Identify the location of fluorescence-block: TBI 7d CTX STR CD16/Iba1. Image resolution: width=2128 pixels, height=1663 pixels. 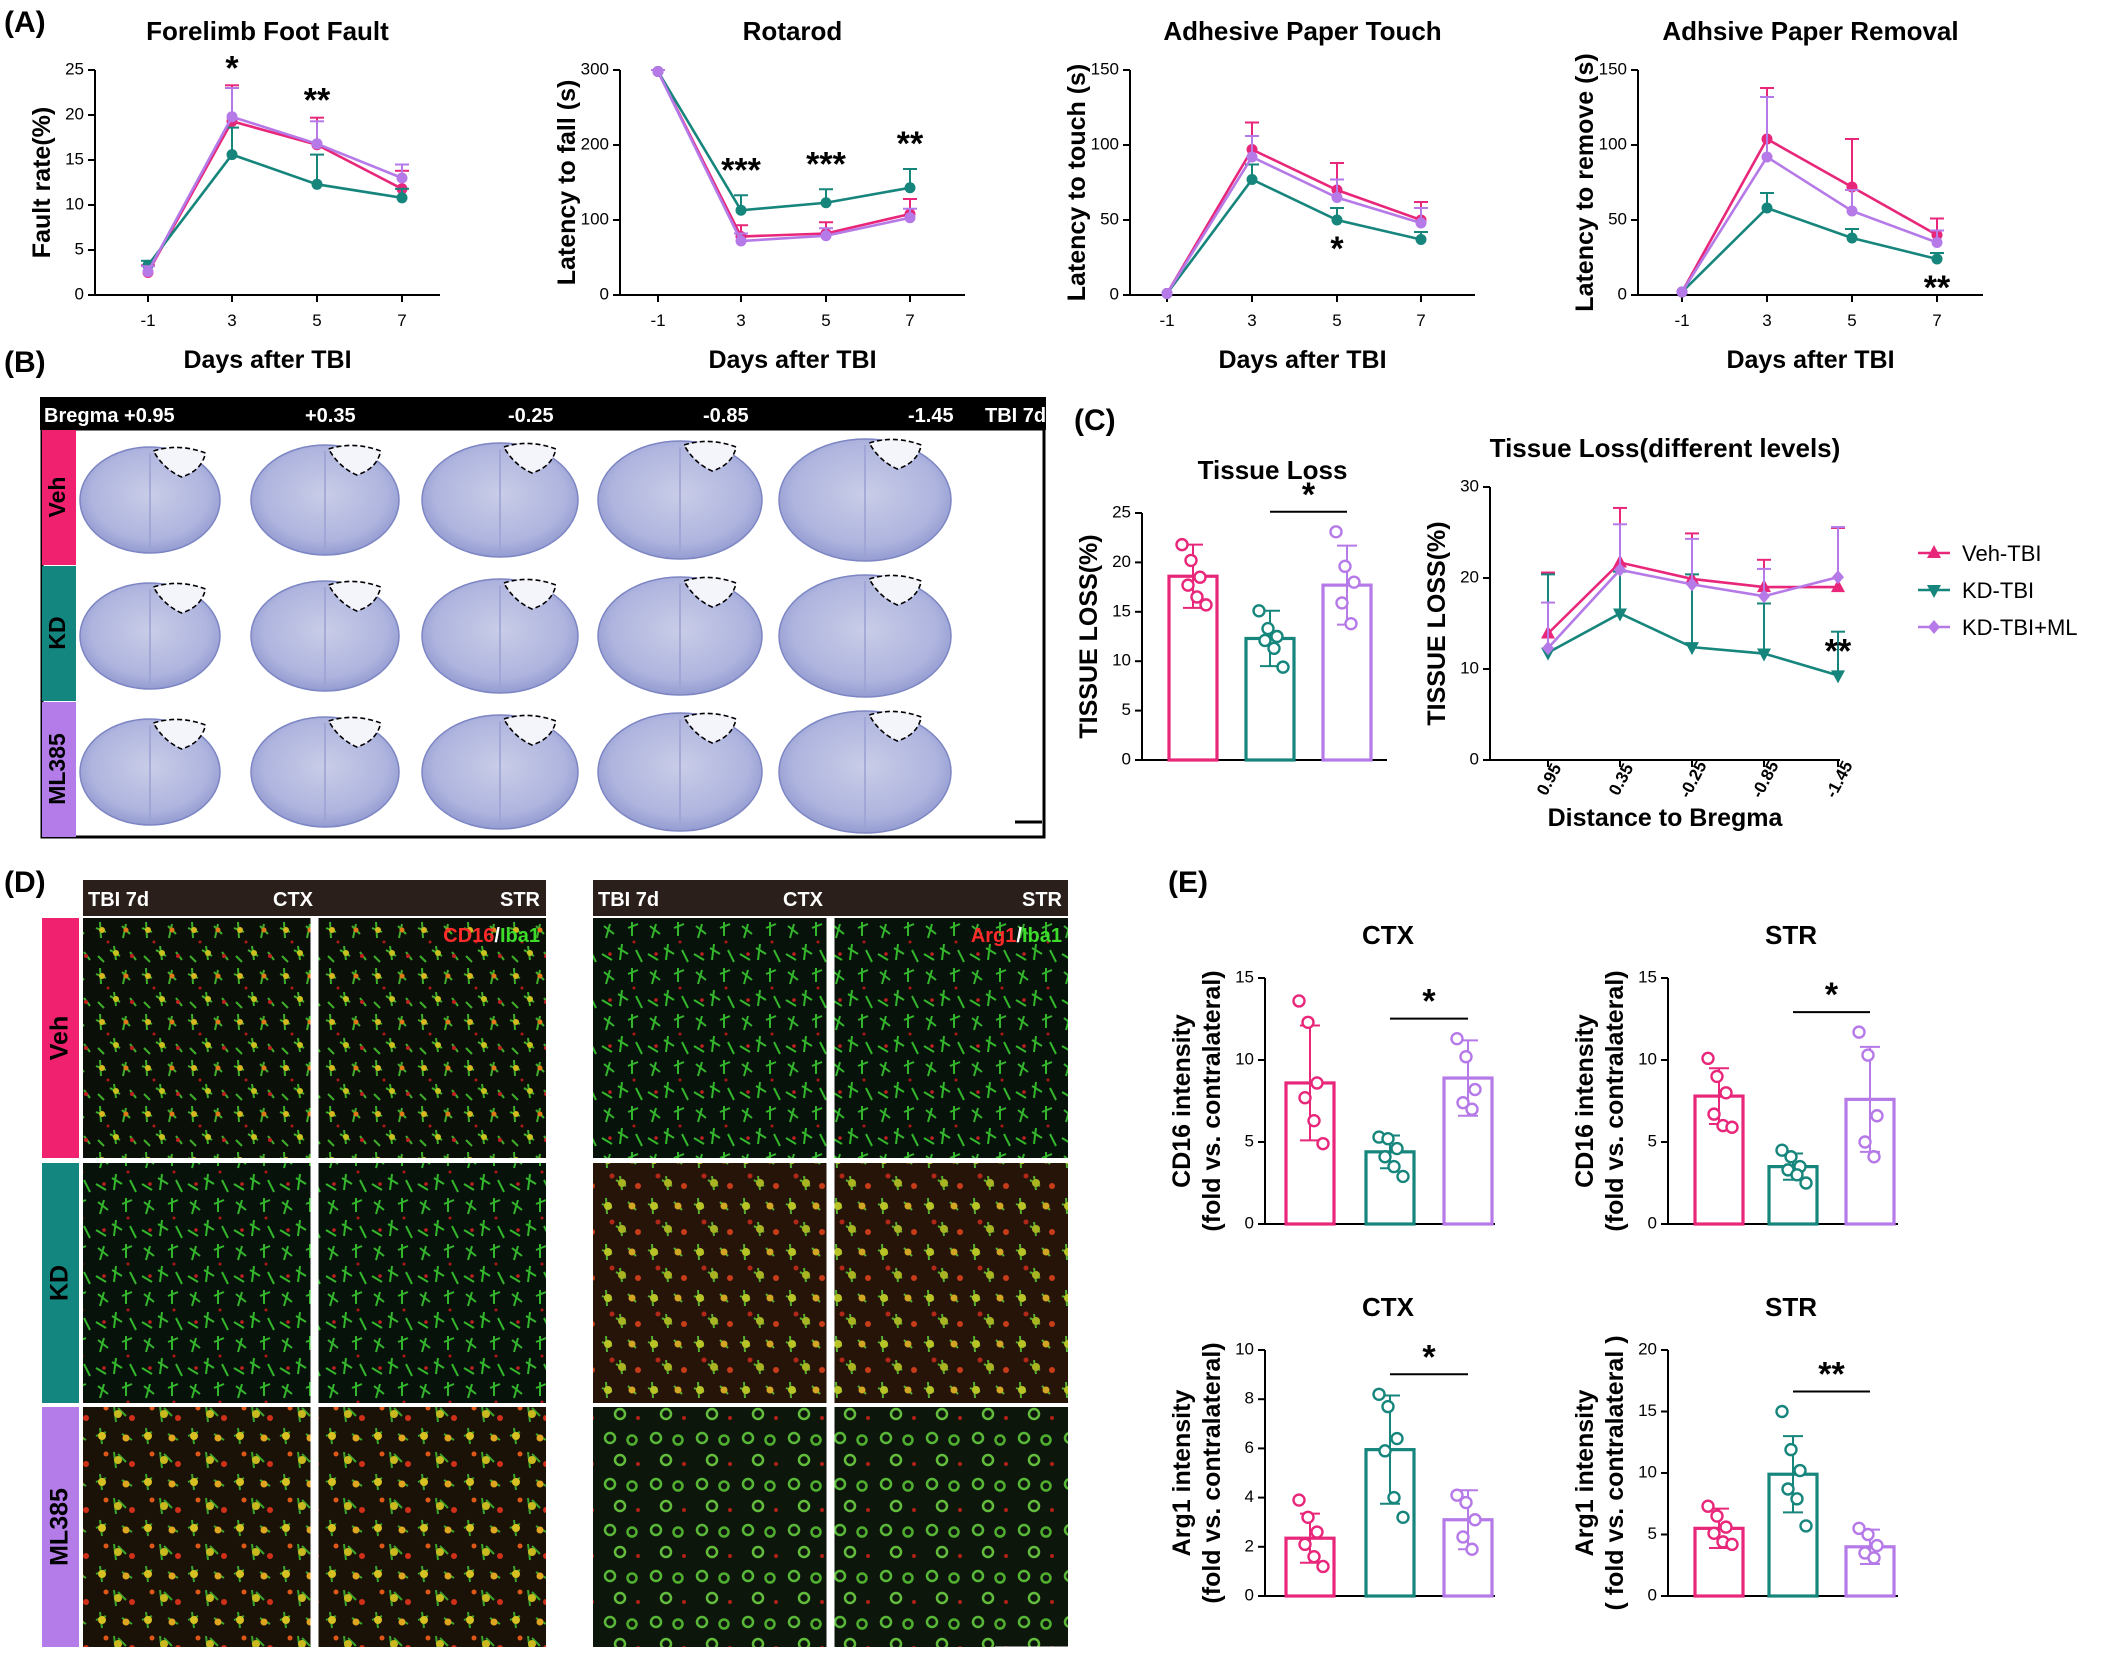
(314, 1263).